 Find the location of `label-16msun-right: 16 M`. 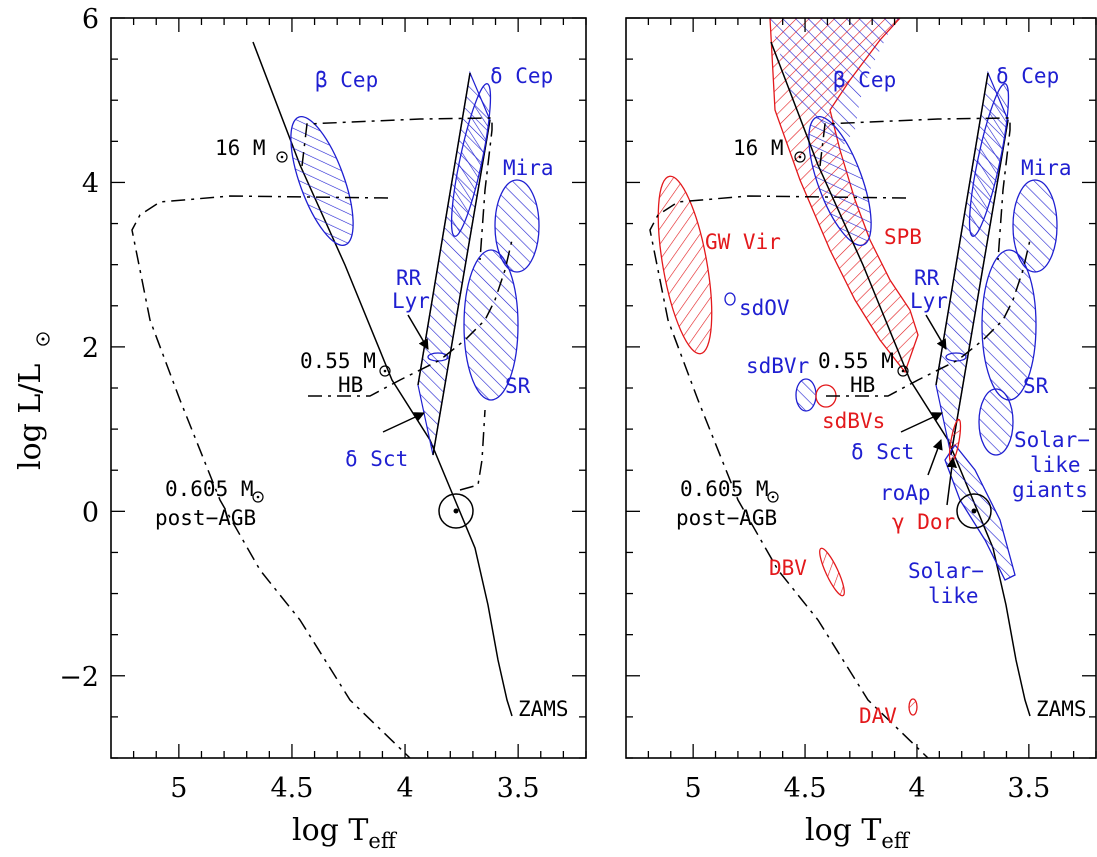

label-16msun-right: 16 M is located at coordinates (758, 148).